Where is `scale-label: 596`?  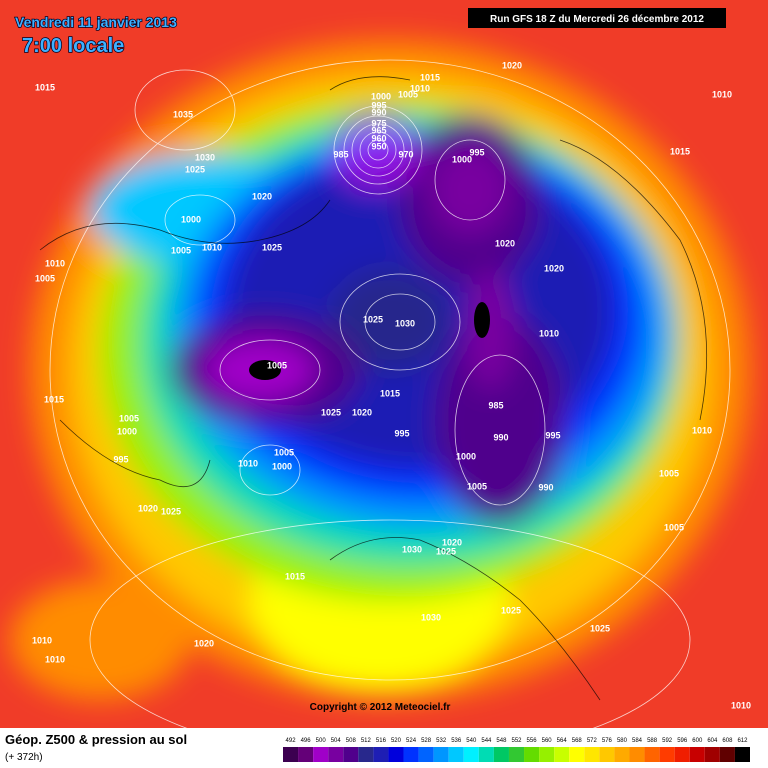 scale-label: 596 is located at coordinates (682, 741).